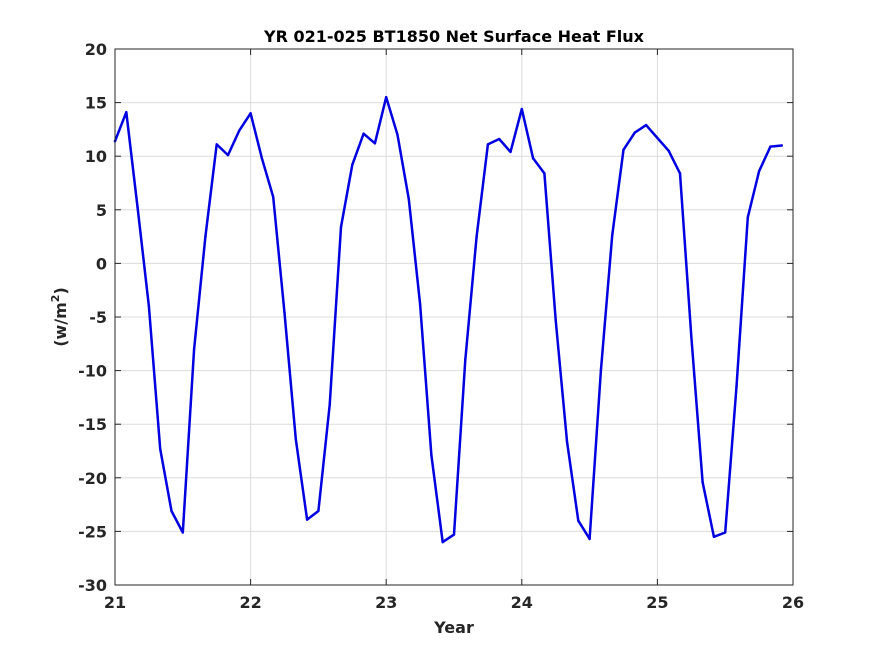  I want to click on y-axis-title: (w/m2), so click(59, 317).